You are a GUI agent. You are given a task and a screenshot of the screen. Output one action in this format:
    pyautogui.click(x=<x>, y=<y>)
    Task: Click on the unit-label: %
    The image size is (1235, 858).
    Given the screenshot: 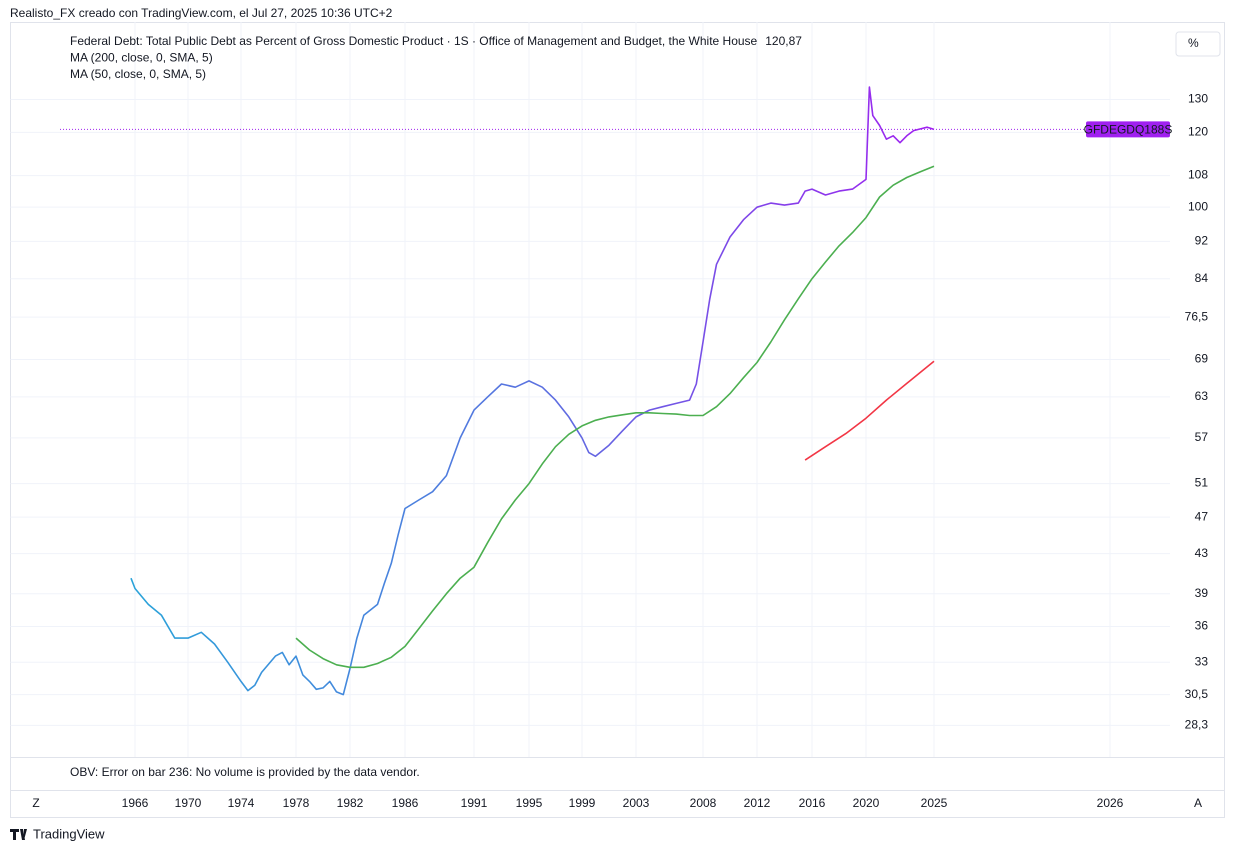 What is the action you would take?
    pyautogui.click(x=1193, y=43)
    